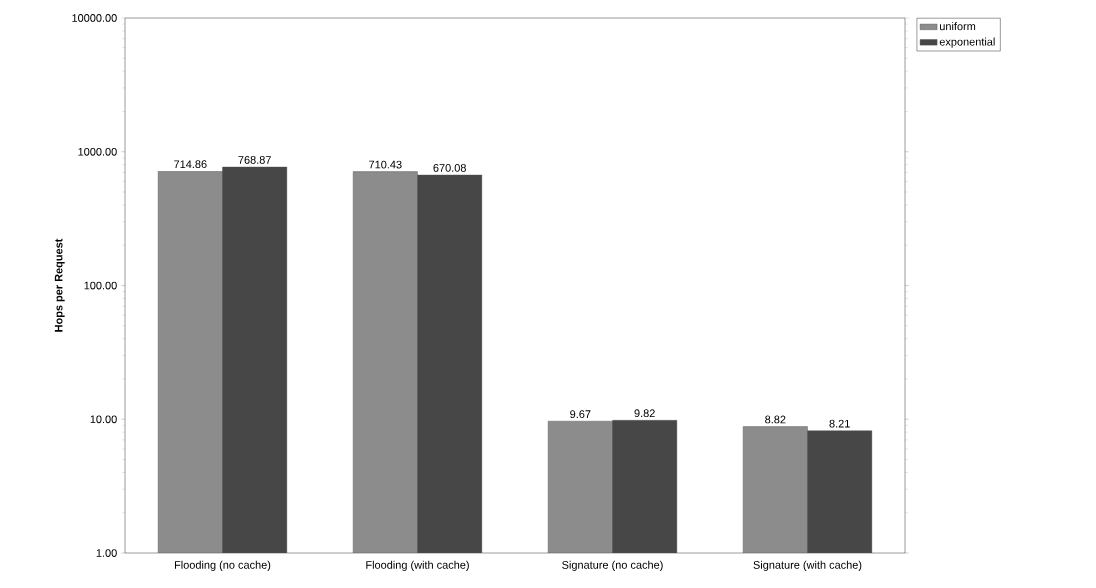 This screenshot has height=588, width=1096. I want to click on y-tick-label: 1.00, so click(106, 553).